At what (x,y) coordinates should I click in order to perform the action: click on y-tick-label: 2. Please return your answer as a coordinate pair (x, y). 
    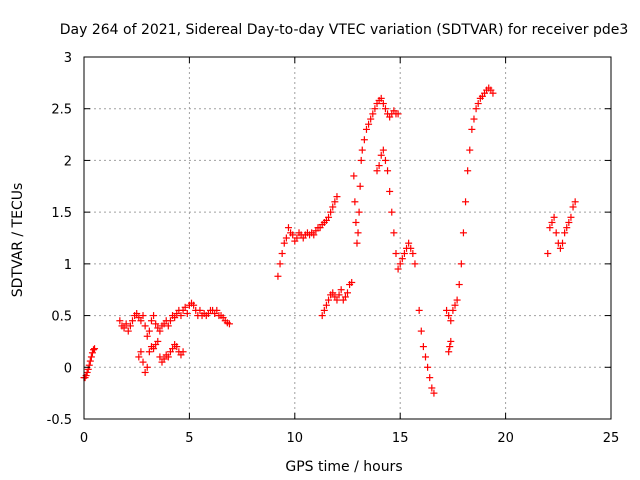
    Looking at the image, I should click on (68, 161).